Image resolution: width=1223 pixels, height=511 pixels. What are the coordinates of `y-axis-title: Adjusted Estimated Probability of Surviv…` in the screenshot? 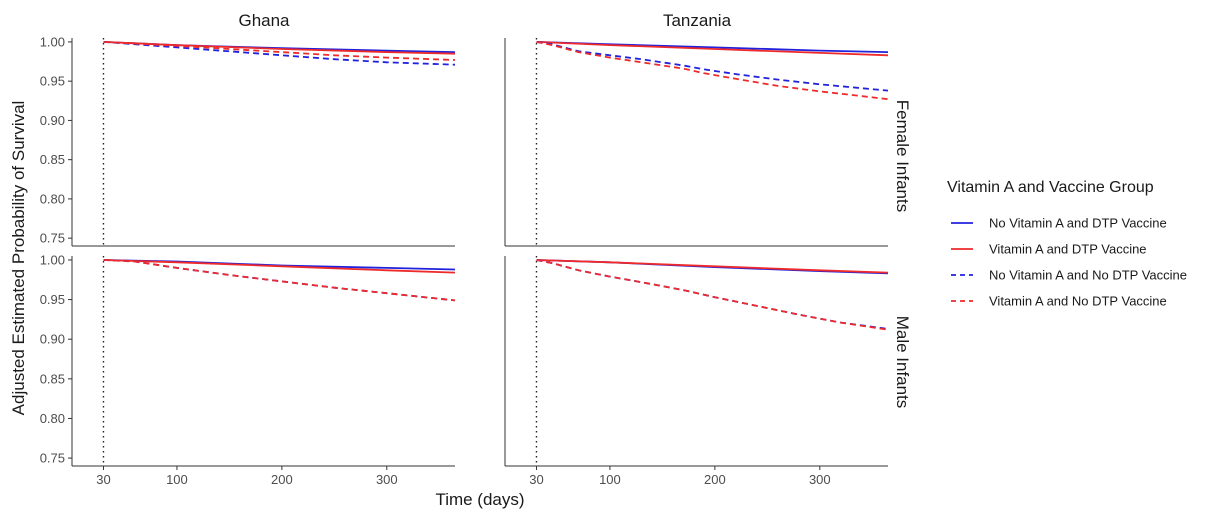 It's located at (18, 258).